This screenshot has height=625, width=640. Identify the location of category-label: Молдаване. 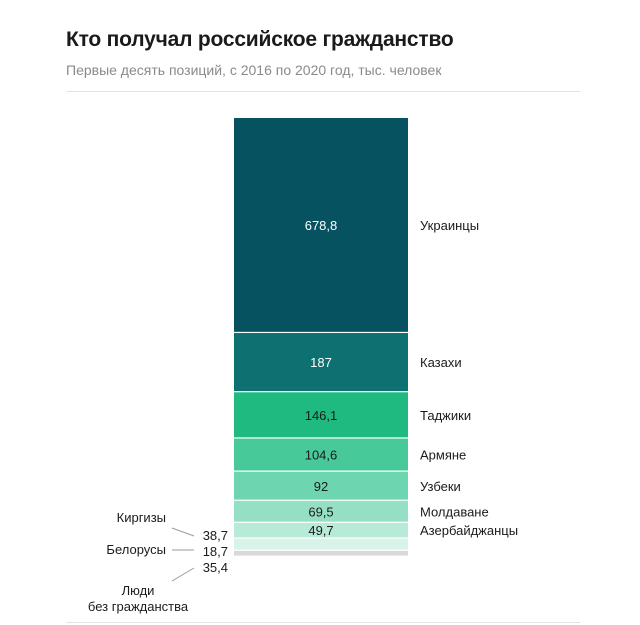
(454, 511).